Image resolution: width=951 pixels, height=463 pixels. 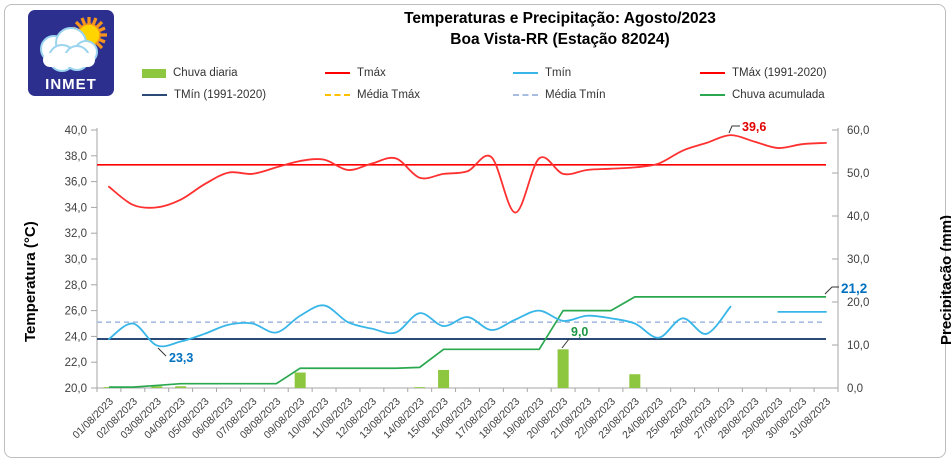 What do you see at coordinates (76, 157) in the screenshot?
I see `y-left-tick-label: 38,0` at bounding box center [76, 157].